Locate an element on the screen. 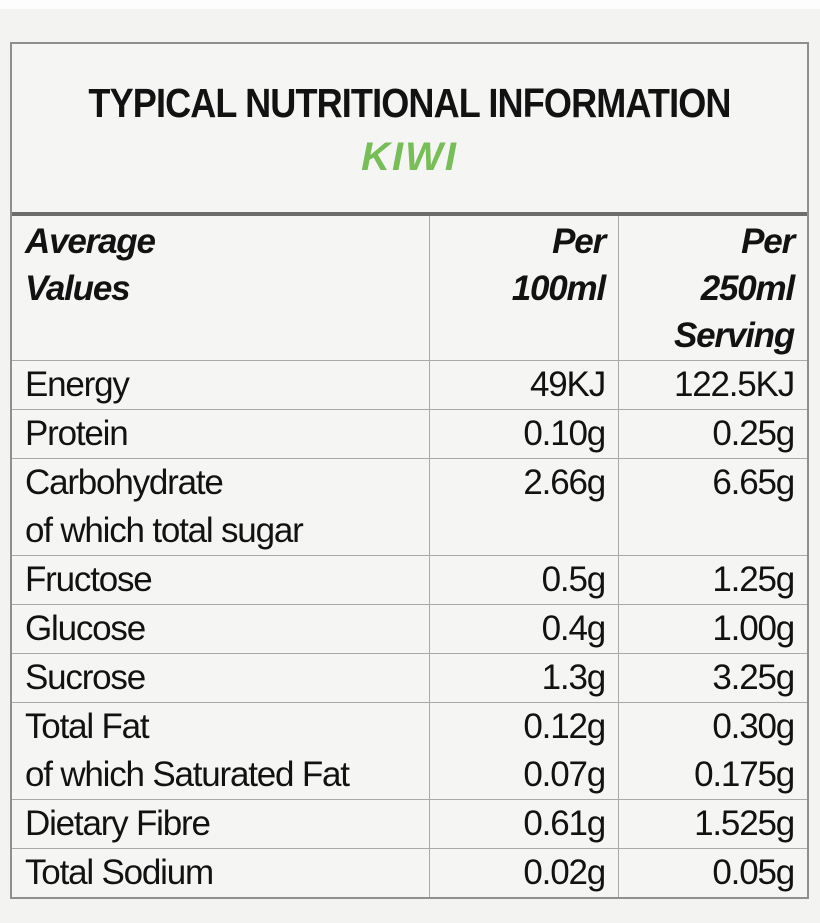 This screenshot has height=923, width=820. nutrient-name: Total Fat is located at coordinates (87, 726).